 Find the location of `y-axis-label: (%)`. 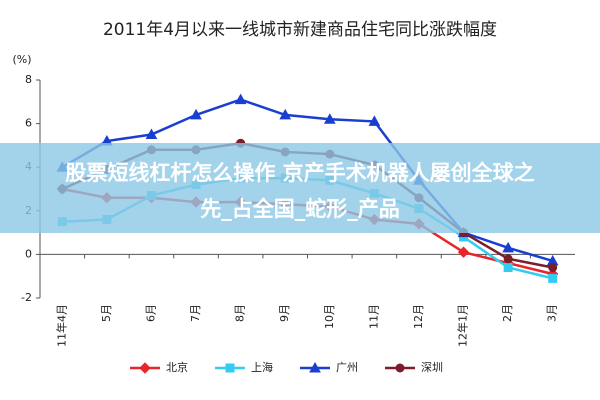

y-axis-label: (%) is located at coordinates (21, 59).